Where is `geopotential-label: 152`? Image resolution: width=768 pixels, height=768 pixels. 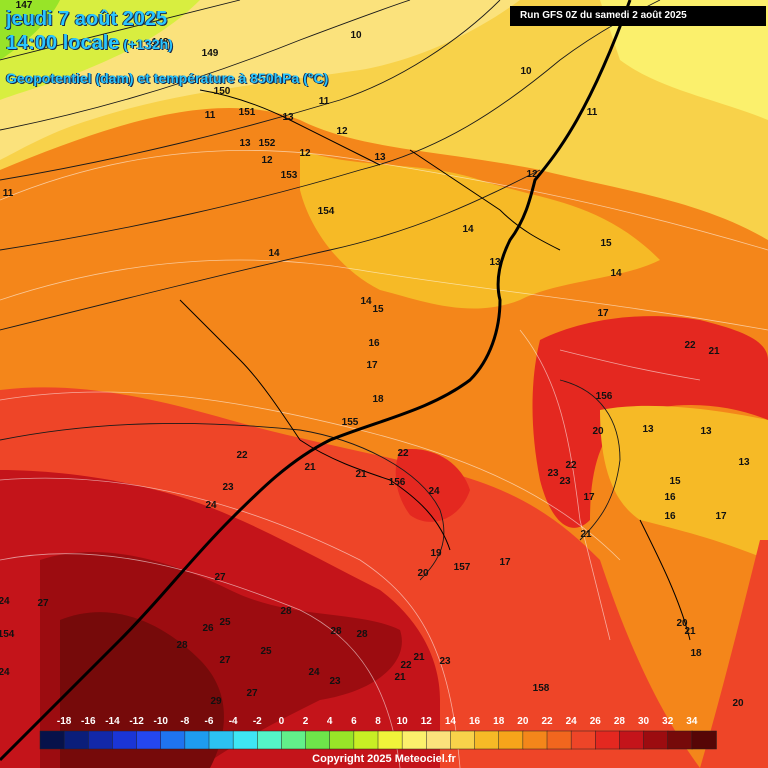
geopotential-label: 152 is located at coordinates (267, 143).